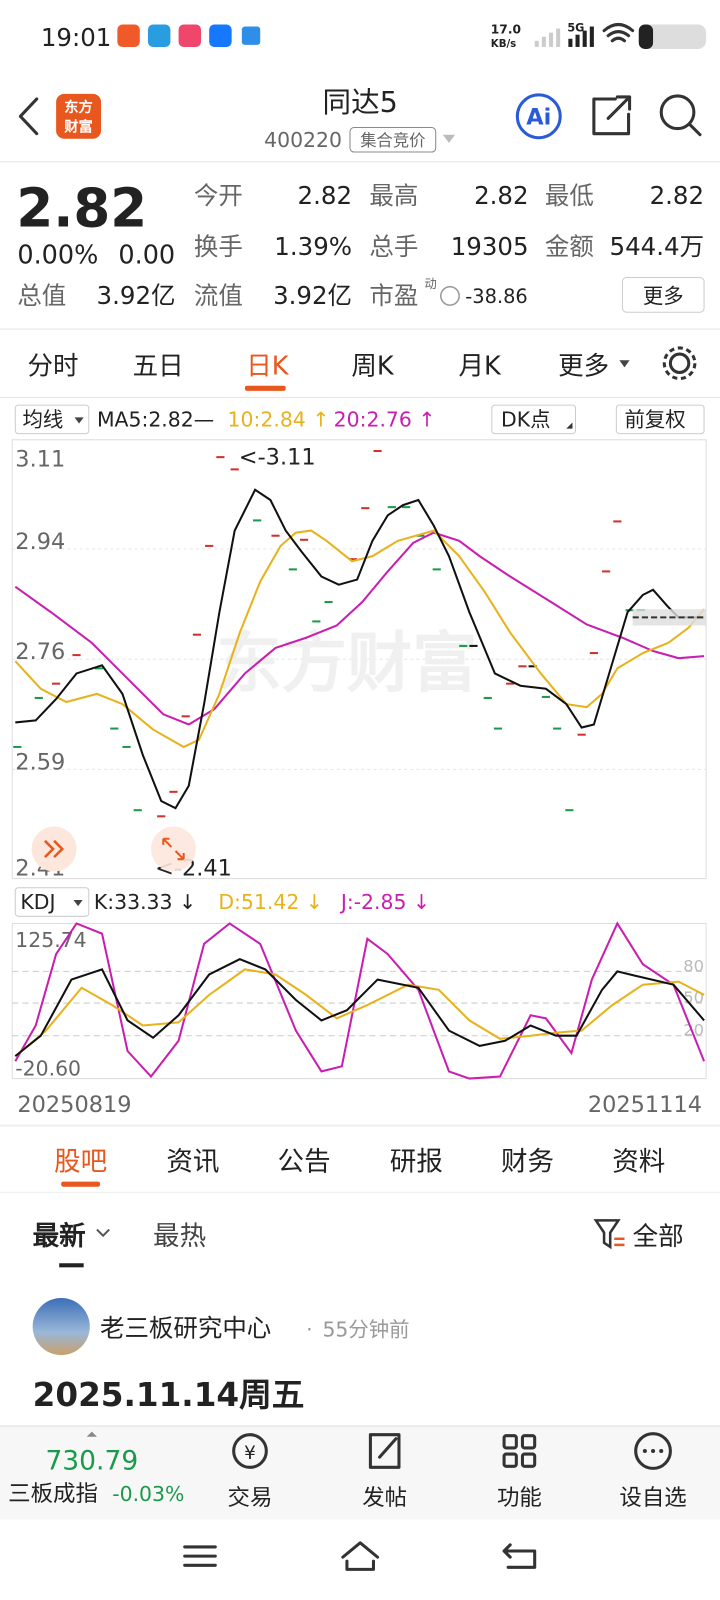 This screenshot has height=1600, width=720. What do you see at coordinates (40, 459) in the screenshot?
I see `y-tick-label: 3.11` at bounding box center [40, 459].